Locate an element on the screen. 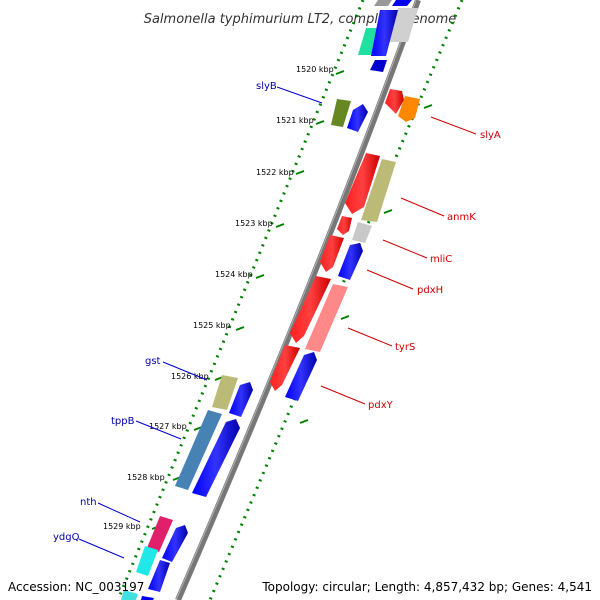 The width and height of the screenshot is (600, 600). feature-top-blue2 is located at coordinates (384, 33).